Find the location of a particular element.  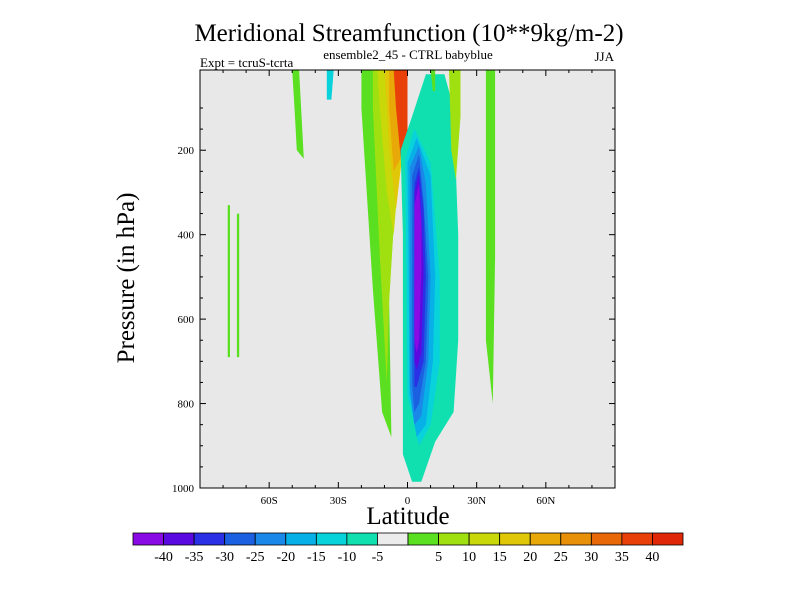

colorbar is located at coordinates (408, 539).